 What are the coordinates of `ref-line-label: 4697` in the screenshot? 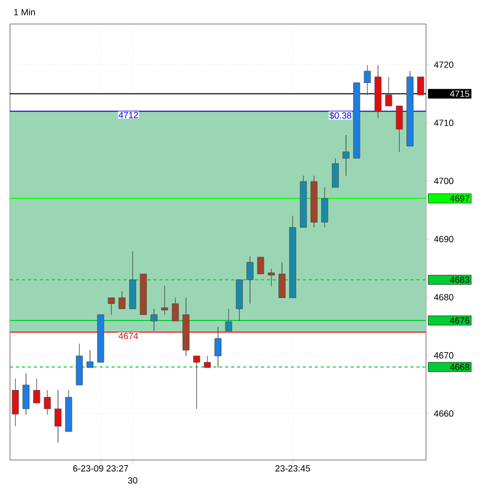 It's located at (460, 198).